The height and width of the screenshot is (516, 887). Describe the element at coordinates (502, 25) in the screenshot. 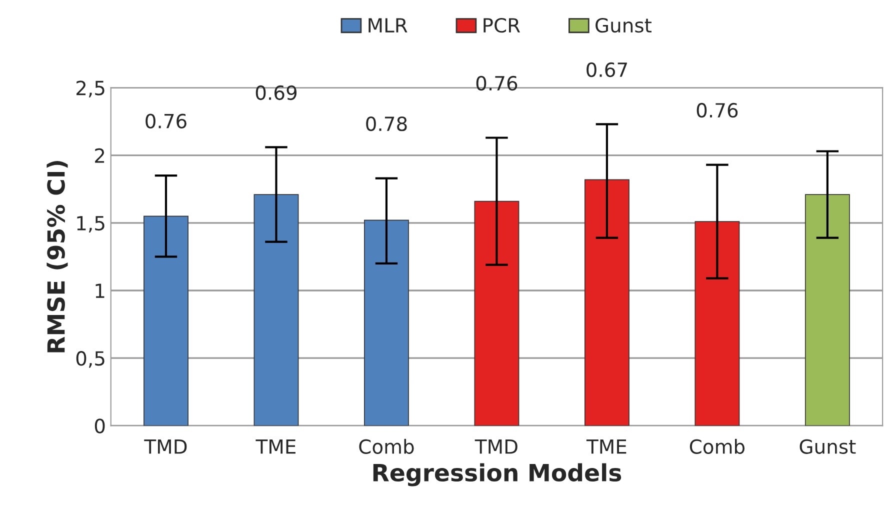

I see `legend-label: PCR` at that location.